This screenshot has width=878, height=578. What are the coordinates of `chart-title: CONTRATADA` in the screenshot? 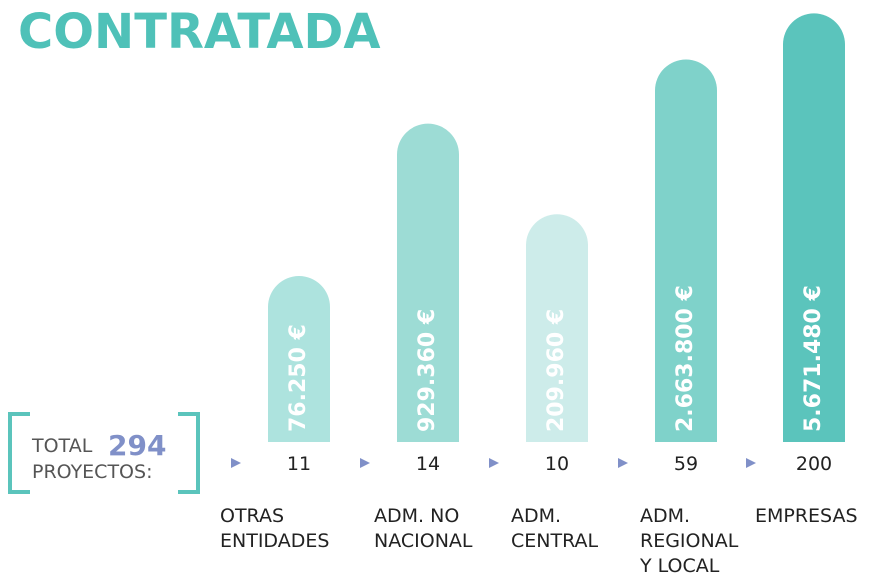 It's located at (199, 32).